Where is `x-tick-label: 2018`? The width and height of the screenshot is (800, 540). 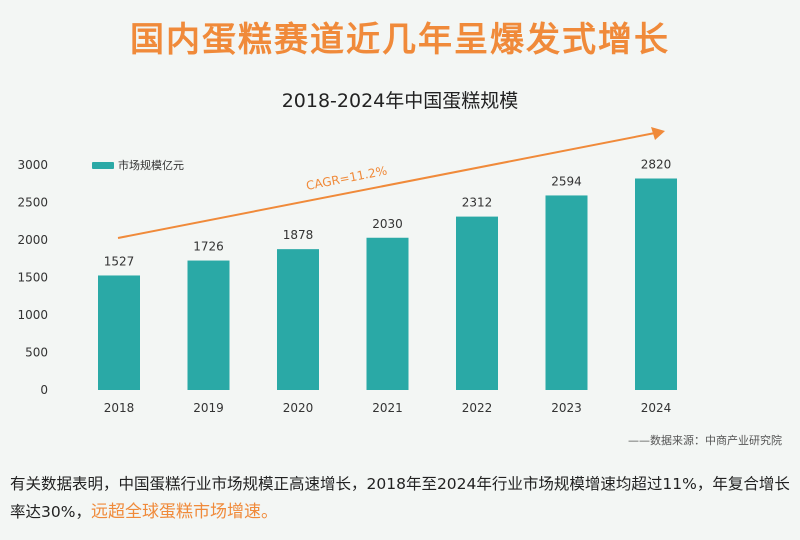
x-tick-label: 2018 is located at coordinates (119, 408).